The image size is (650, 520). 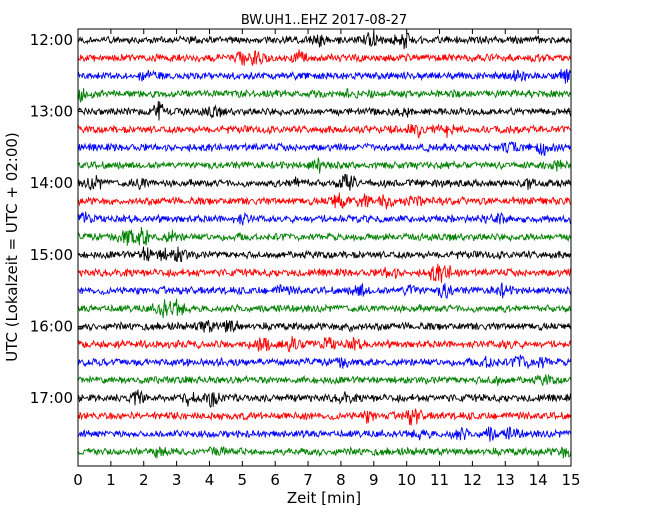 I want to click on x-tick-label: 1, so click(x=111, y=480).